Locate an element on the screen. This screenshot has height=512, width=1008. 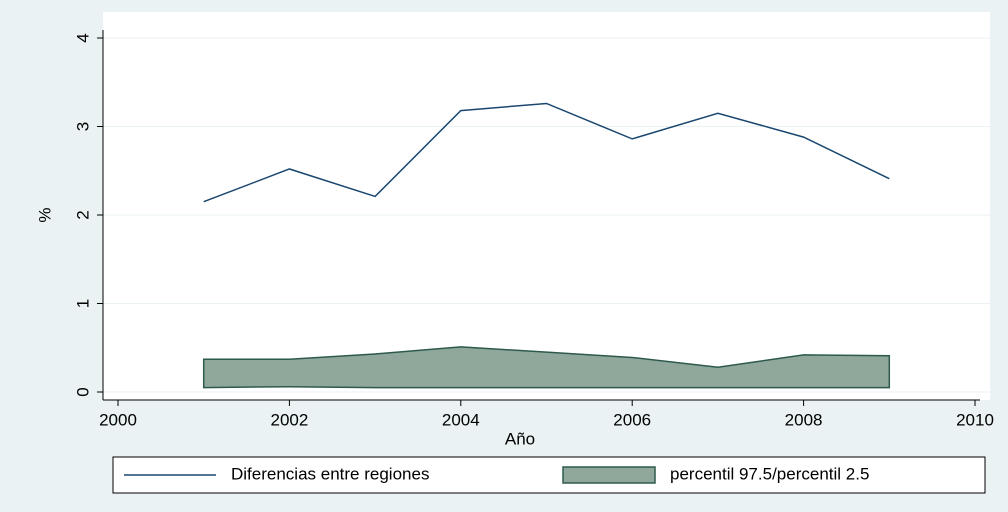
y-tick-label: 4 is located at coordinates (82, 37).